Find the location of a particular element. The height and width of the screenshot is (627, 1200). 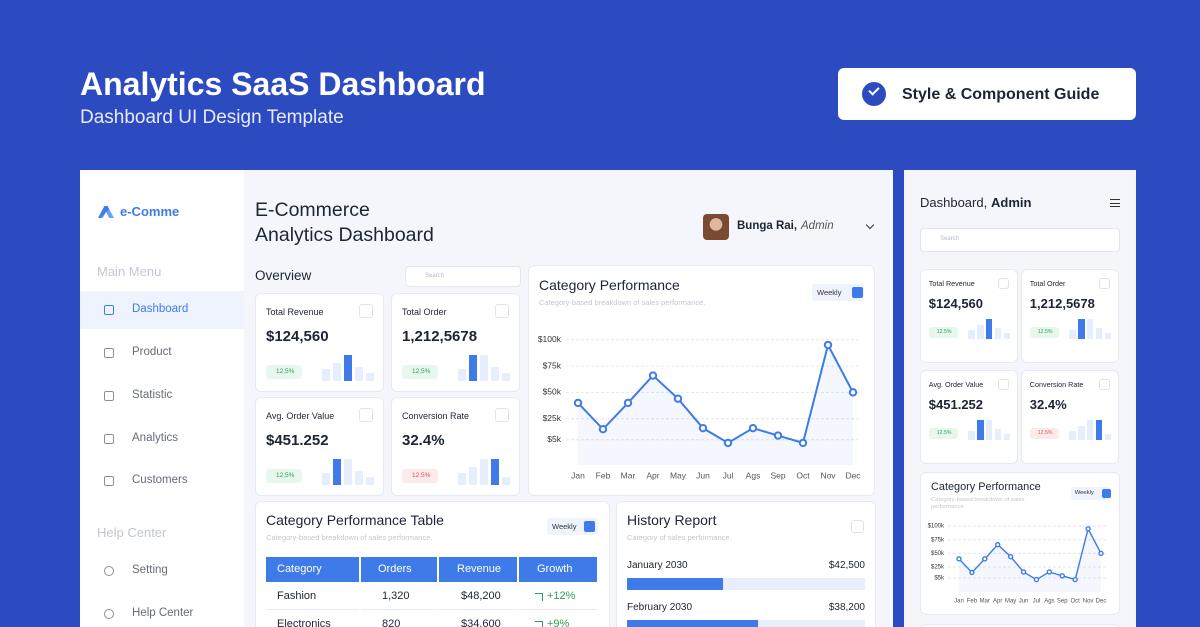

search-placeholder: Search is located at coordinates (950, 239).